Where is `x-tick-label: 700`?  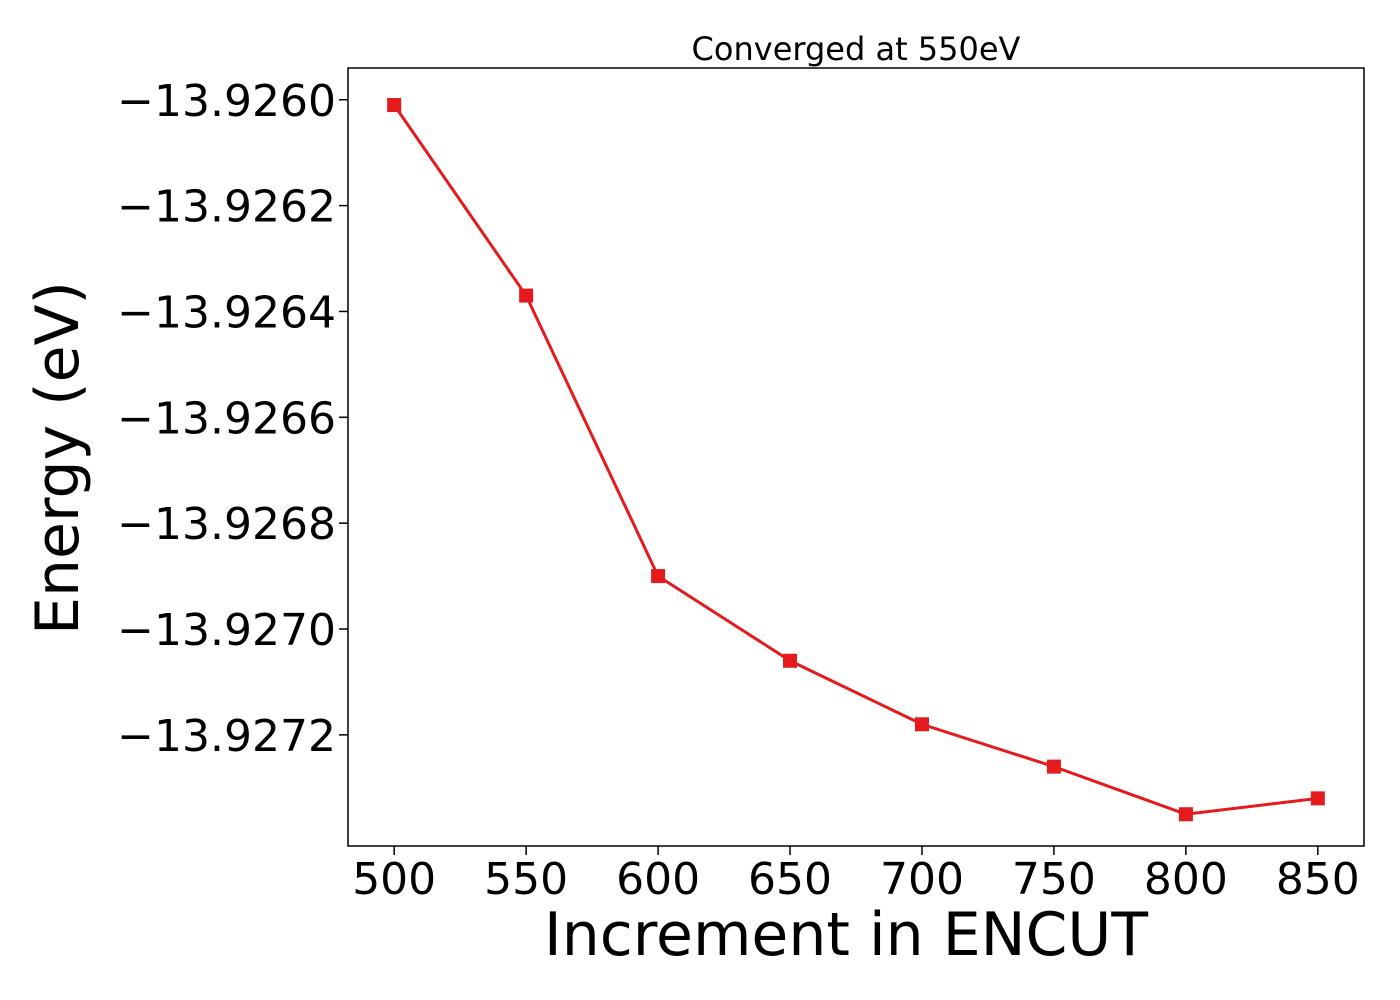 x-tick-label: 700 is located at coordinates (922, 879).